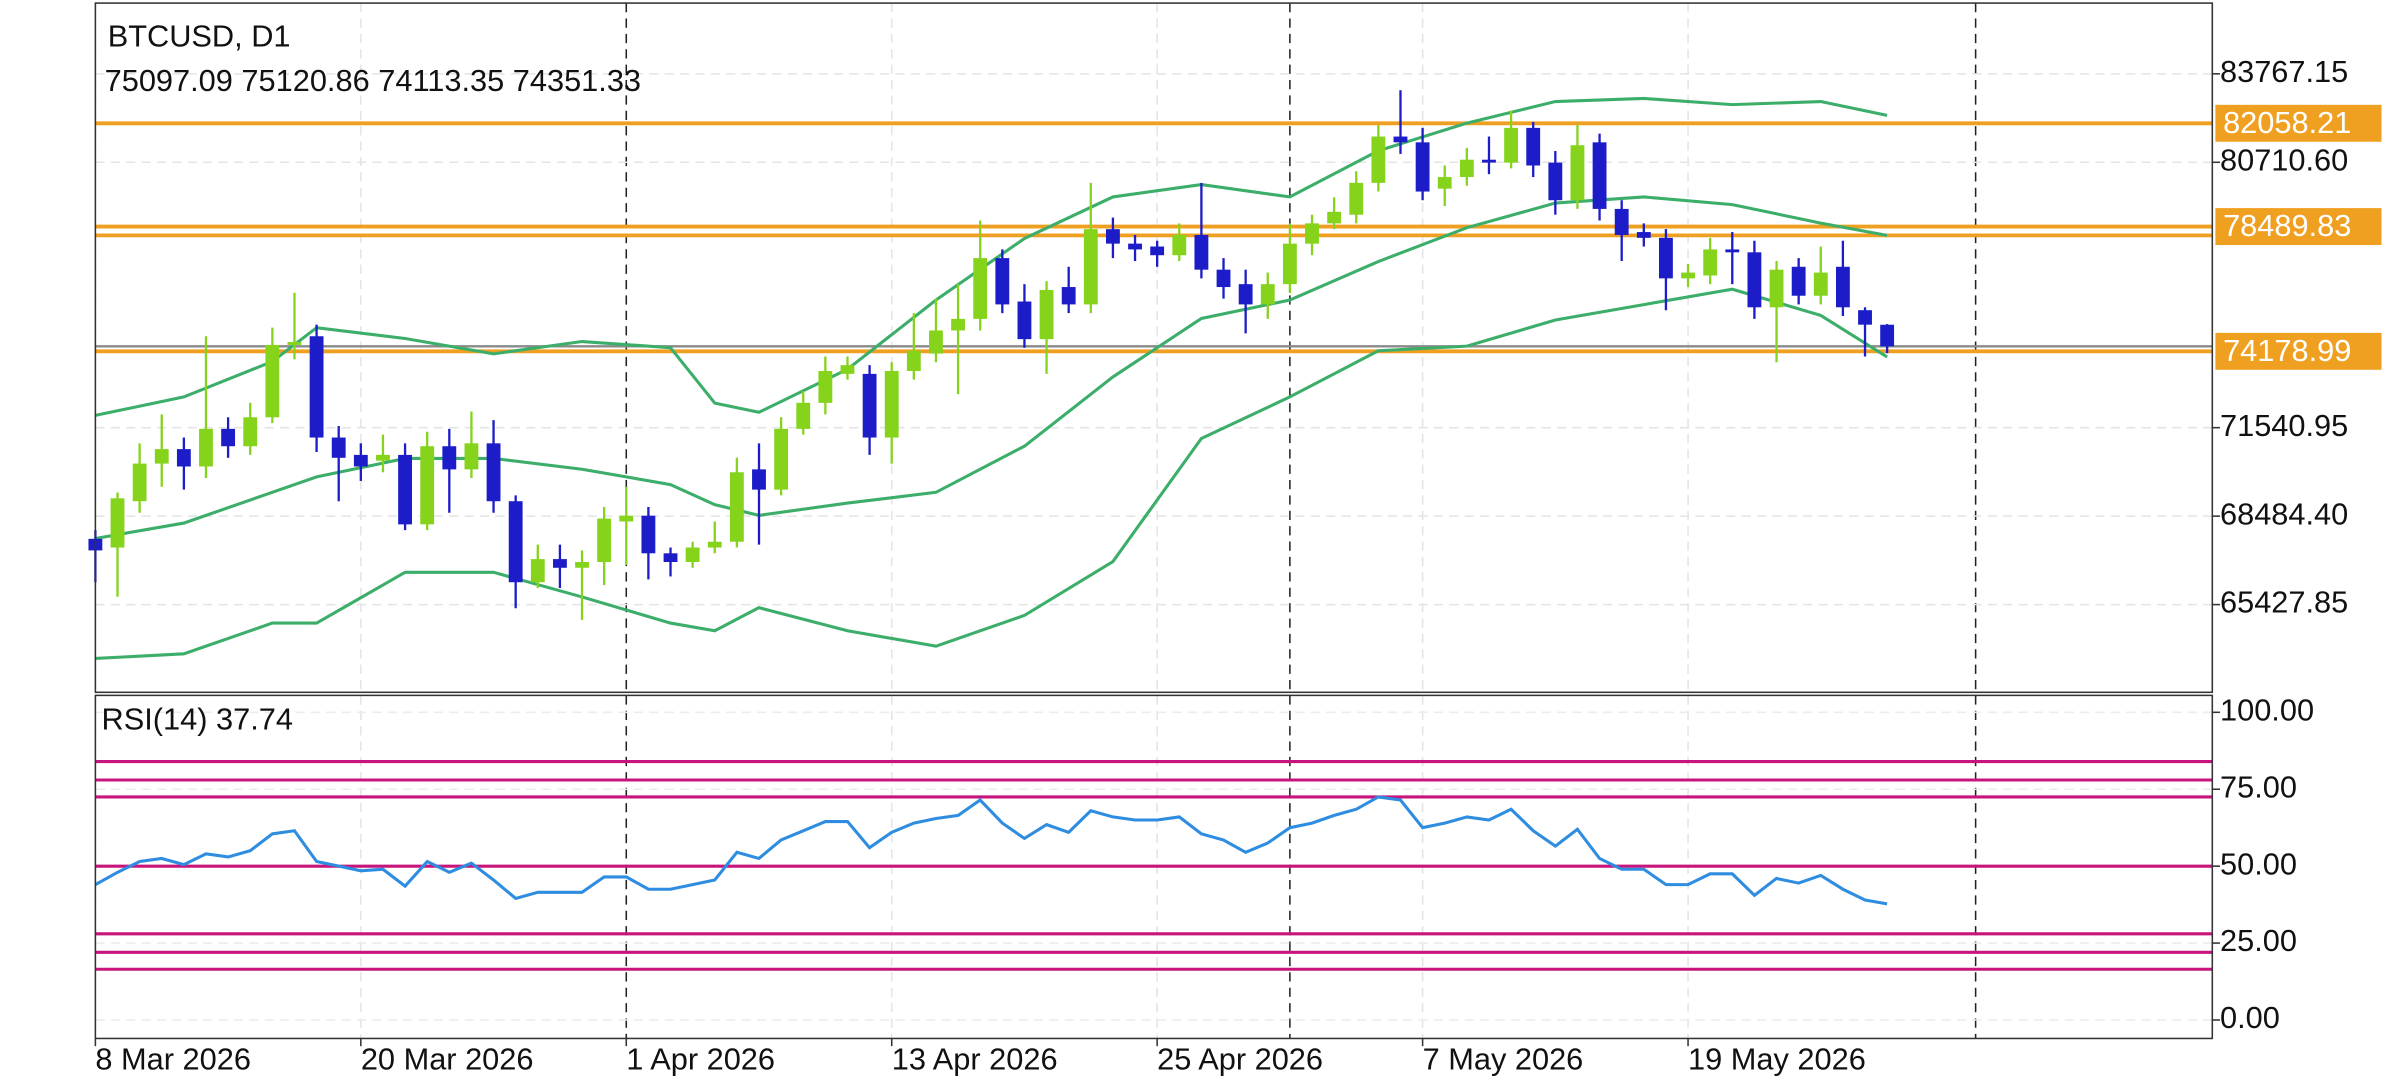 The height and width of the screenshot is (1080, 2400). What do you see at coordinates (173, 1059) in the screenshot?
I see `x-tick-label: 8 Mar 2026` at bounding box center [173, 1059].